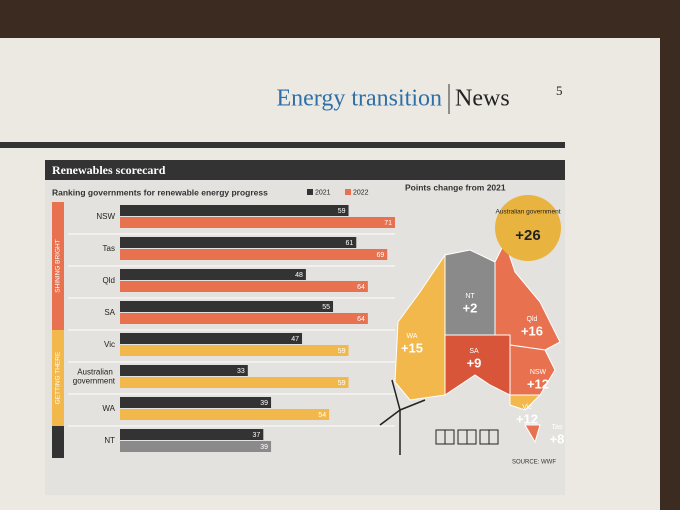 This screenshot has height=510, width=680. What do you see at coordinates (323, 192) in the screenshot?
I see `legend-label: 2021` at bounding box center [323, 192].